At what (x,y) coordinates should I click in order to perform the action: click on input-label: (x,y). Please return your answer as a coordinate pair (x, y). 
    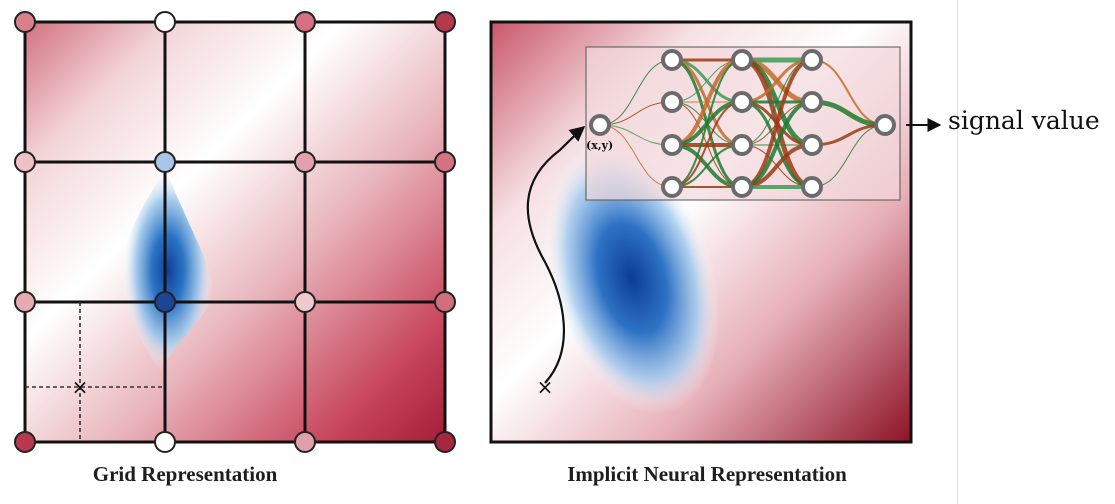
    Looking at the image, I should click on (599, 145).